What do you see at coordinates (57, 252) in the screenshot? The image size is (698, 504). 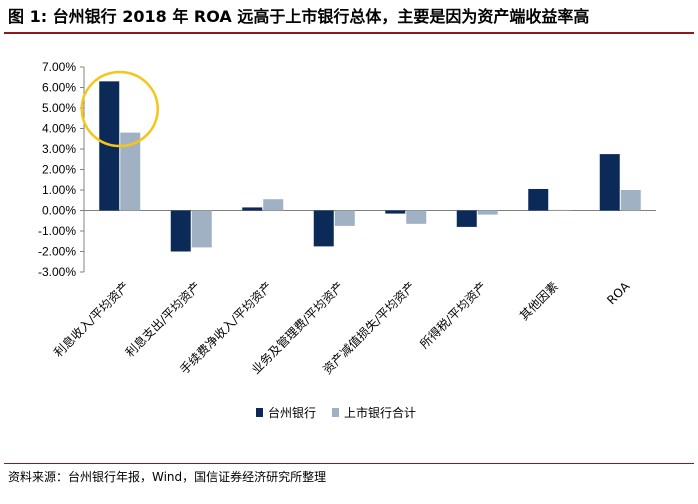 I see `y-tick-label: -2.00%` at bounding box center [57, 252].